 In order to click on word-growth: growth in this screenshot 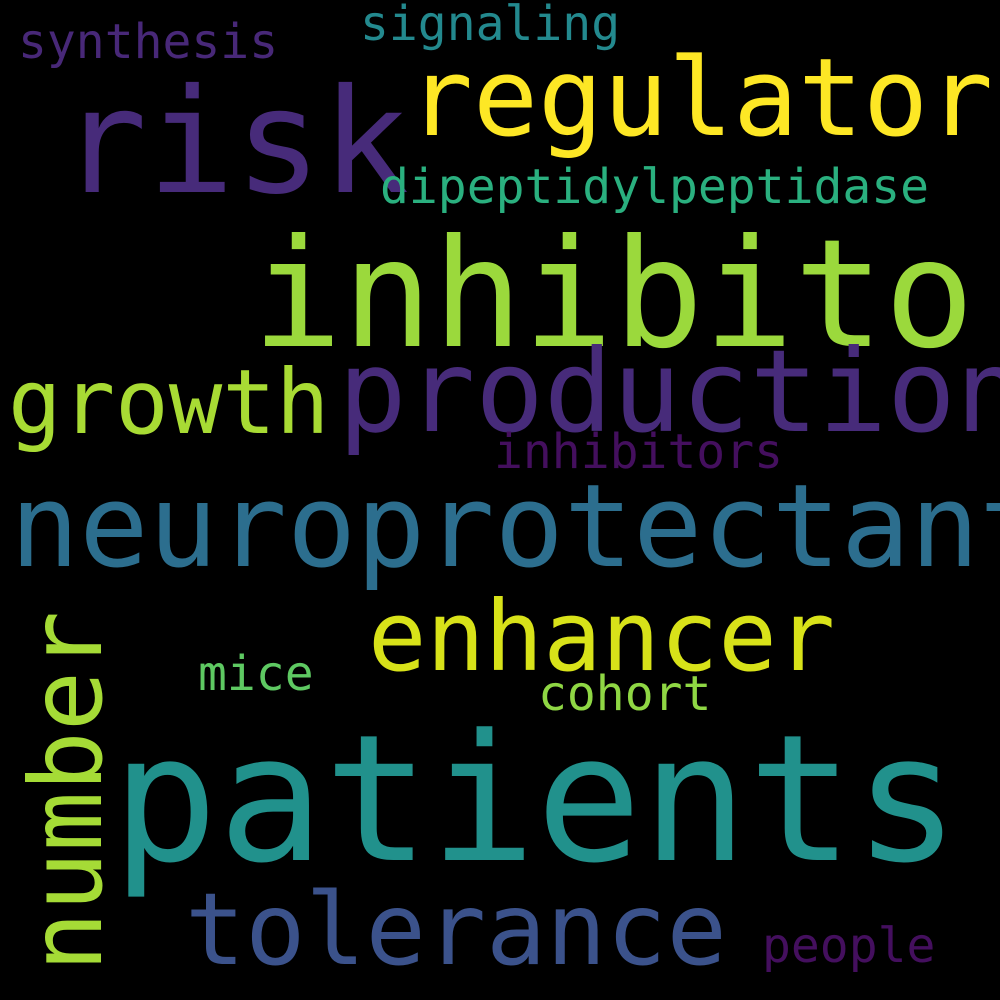, I will do `click(169, 402)`.